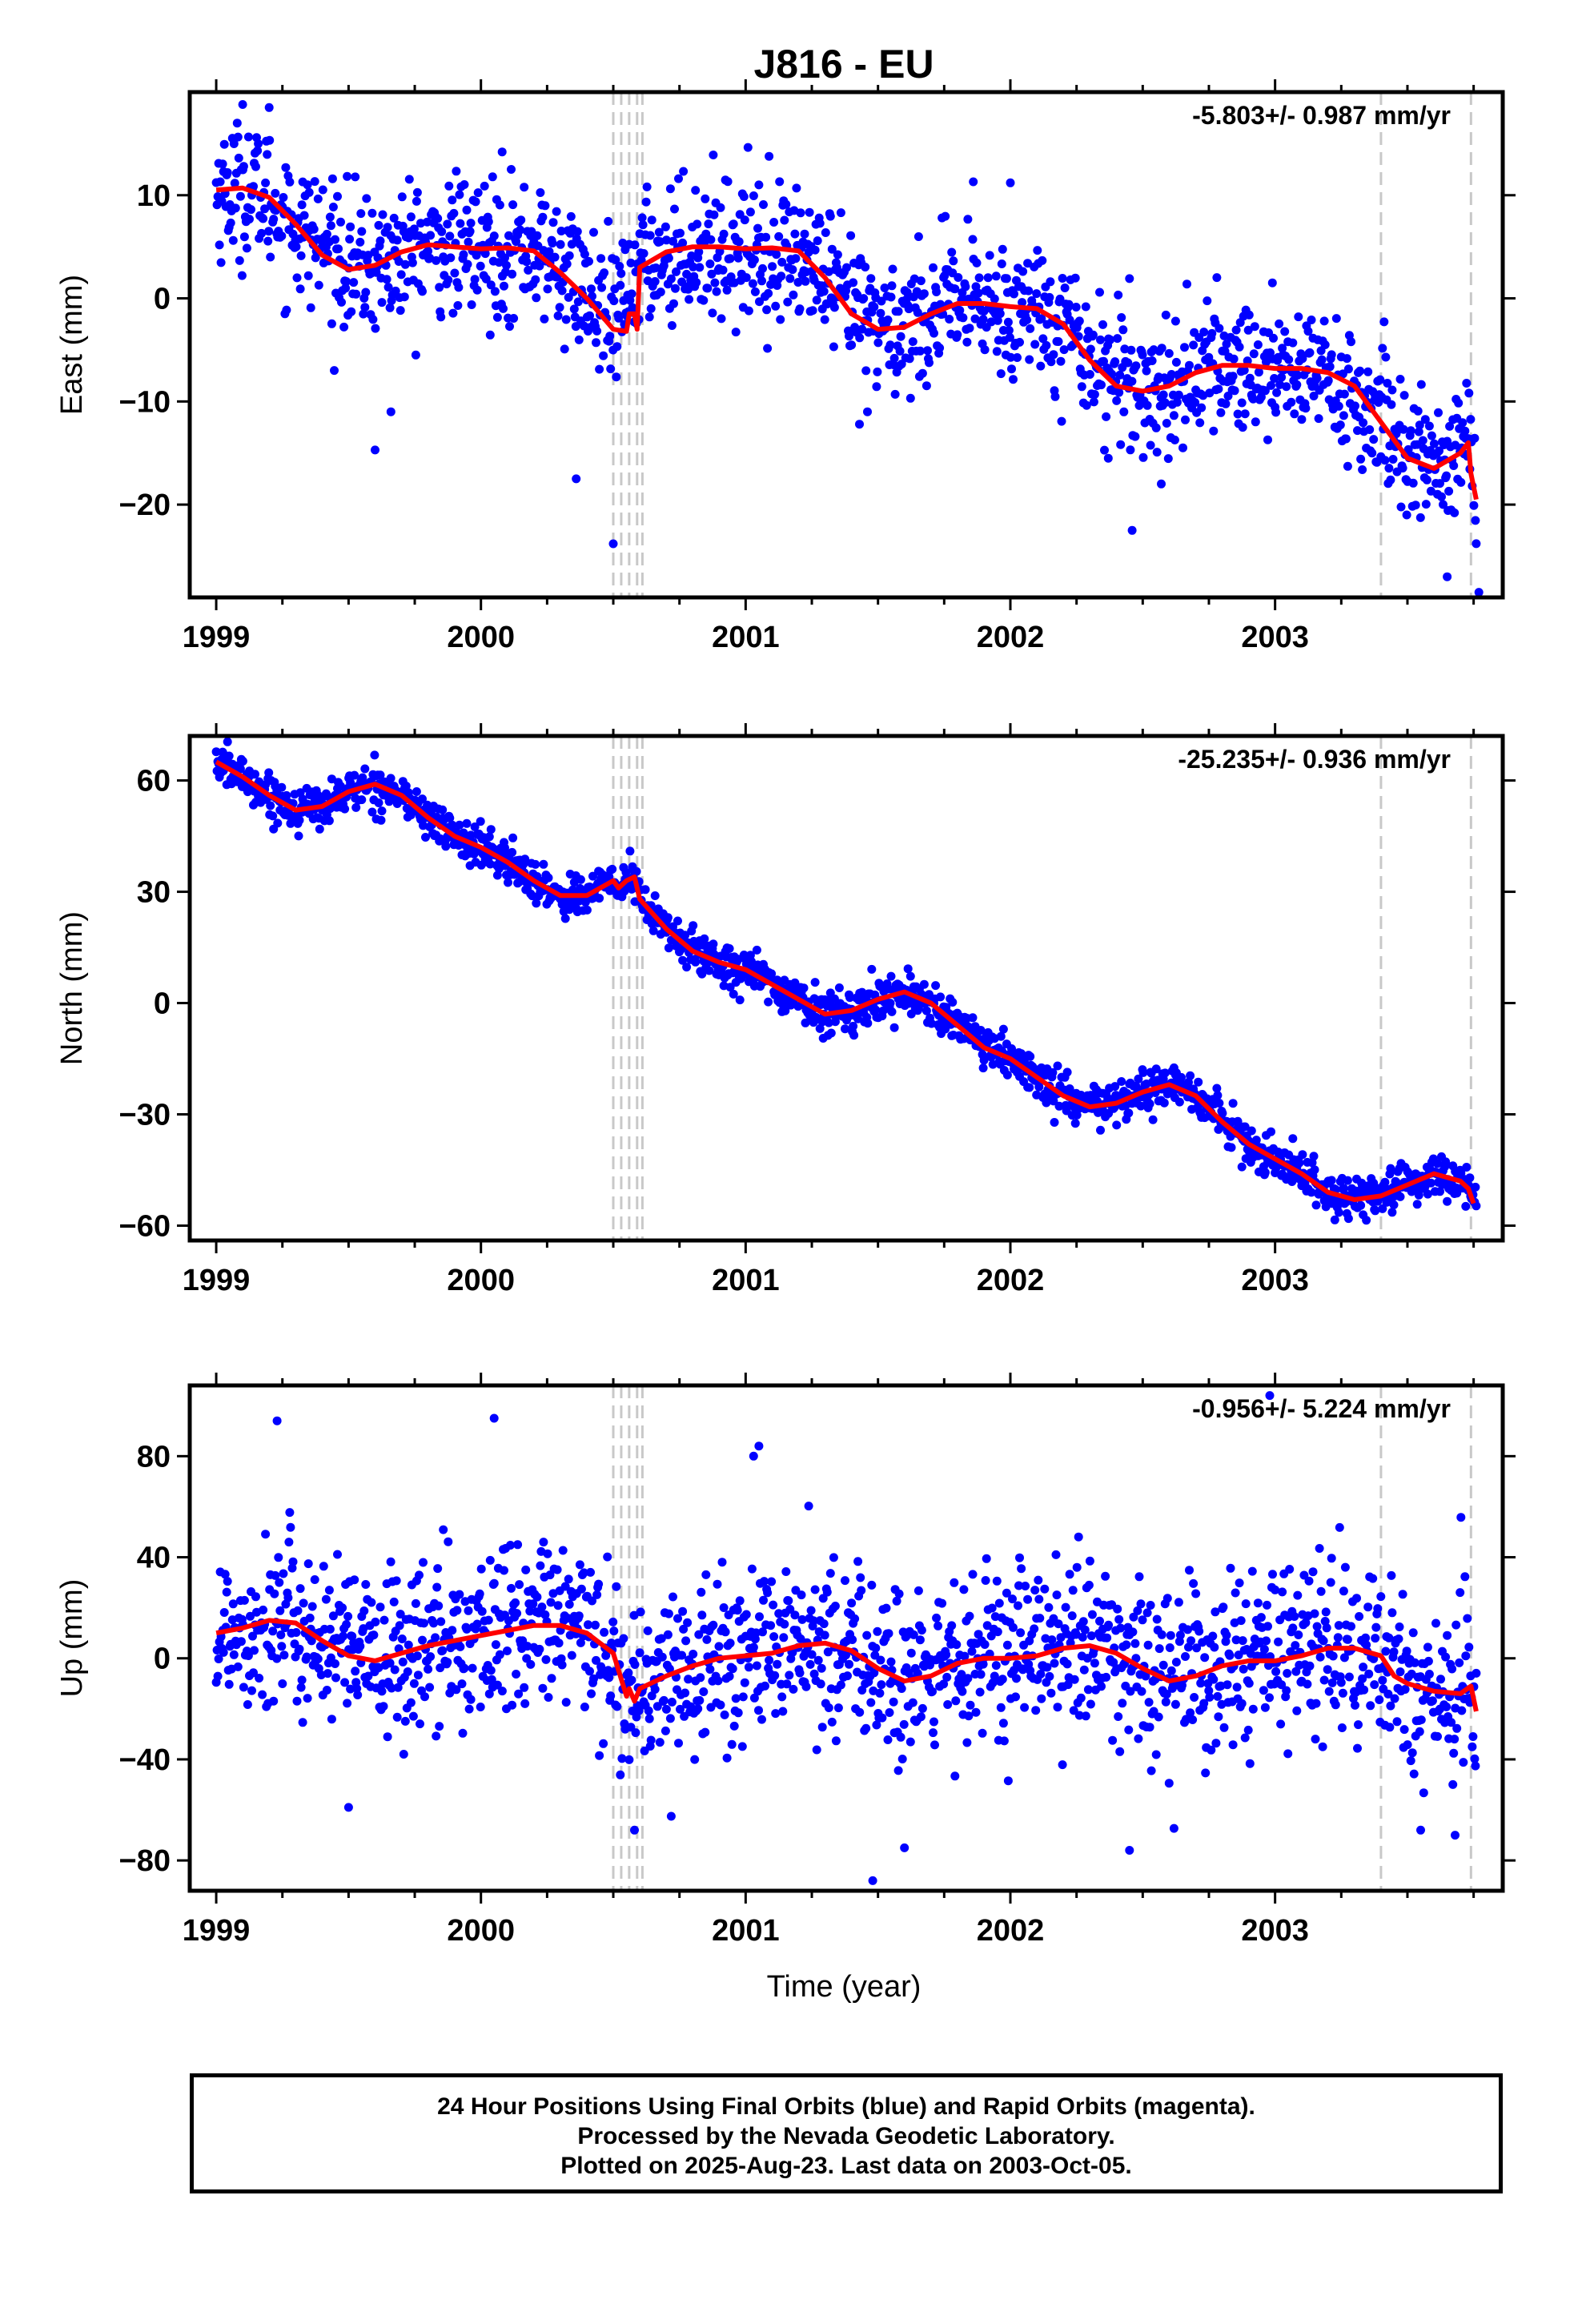  I want to click on up-y-tick-label: 0, so click(162, 1659).